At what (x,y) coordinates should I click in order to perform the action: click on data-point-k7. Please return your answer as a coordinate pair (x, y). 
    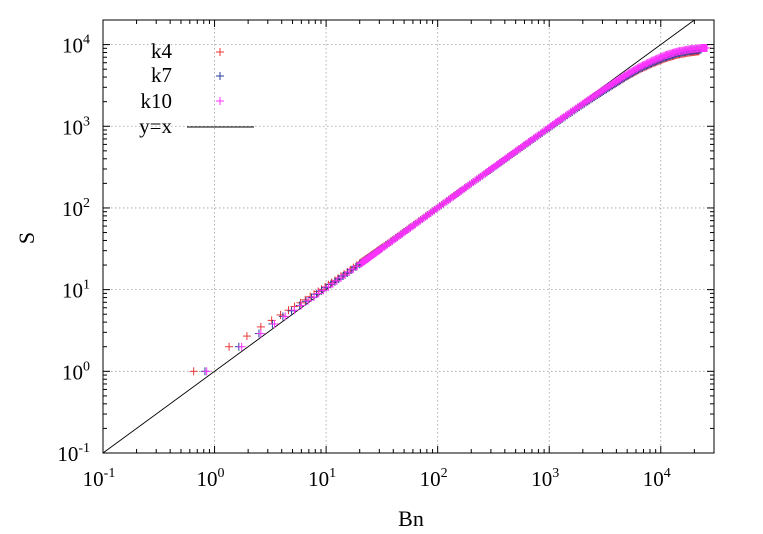
    Looking at the image, I should click on (343, 275).